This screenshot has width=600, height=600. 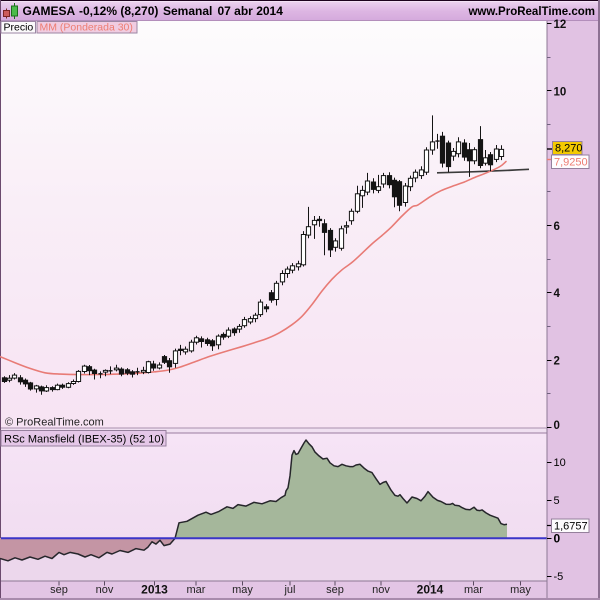 I want to click on svg-text: 2013, so click(x=154, y=590).